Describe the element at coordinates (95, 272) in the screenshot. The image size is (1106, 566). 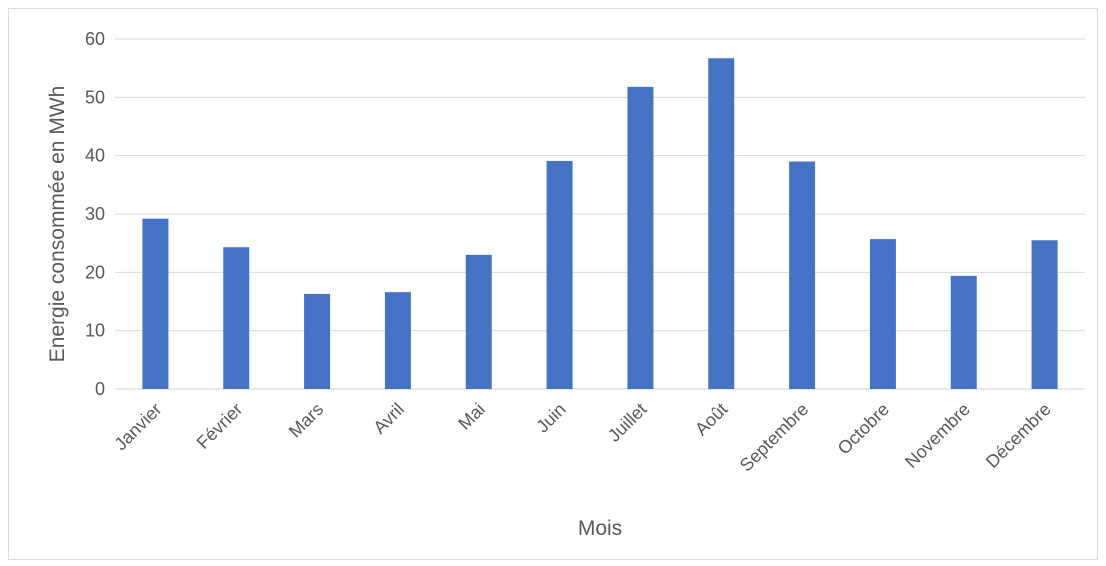
I see `y-tick-label: 20` at that location.